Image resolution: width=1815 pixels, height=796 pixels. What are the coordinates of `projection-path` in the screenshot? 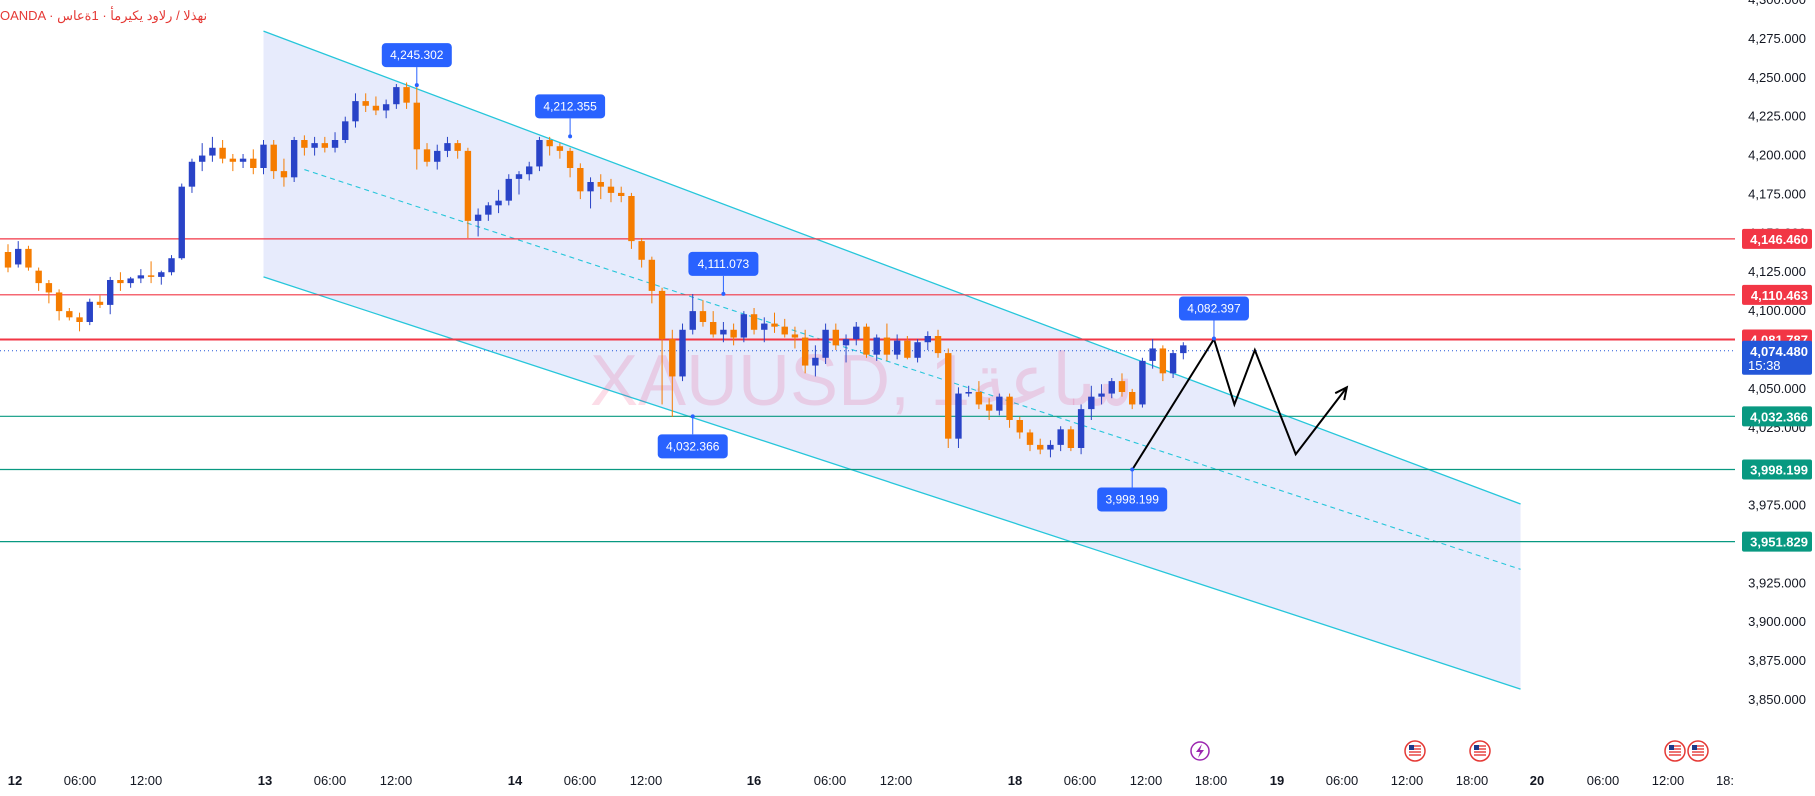 It's located at (1240, 403).